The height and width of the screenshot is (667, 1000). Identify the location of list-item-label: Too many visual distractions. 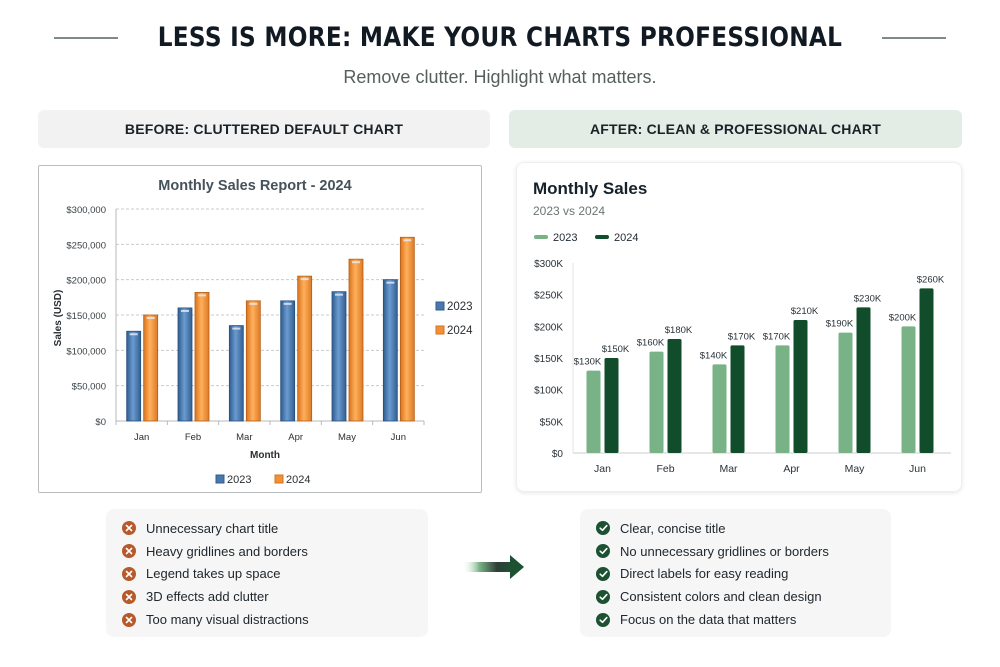
(227, 620).